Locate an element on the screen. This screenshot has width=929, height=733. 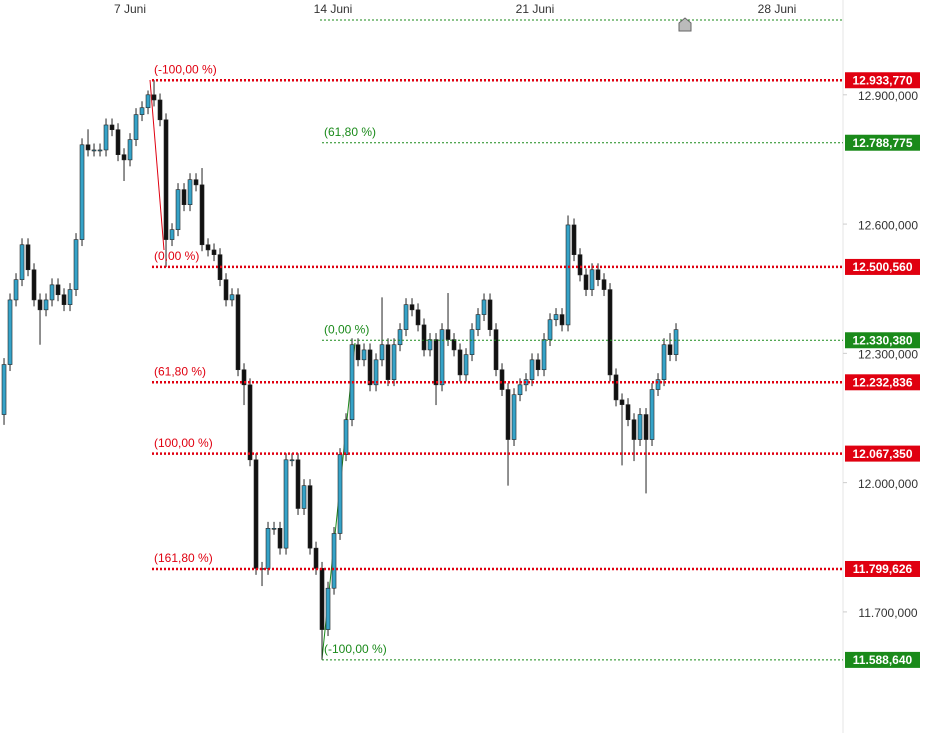
price-tag-label: 12.500,560 is located at coordinates (882, 267).